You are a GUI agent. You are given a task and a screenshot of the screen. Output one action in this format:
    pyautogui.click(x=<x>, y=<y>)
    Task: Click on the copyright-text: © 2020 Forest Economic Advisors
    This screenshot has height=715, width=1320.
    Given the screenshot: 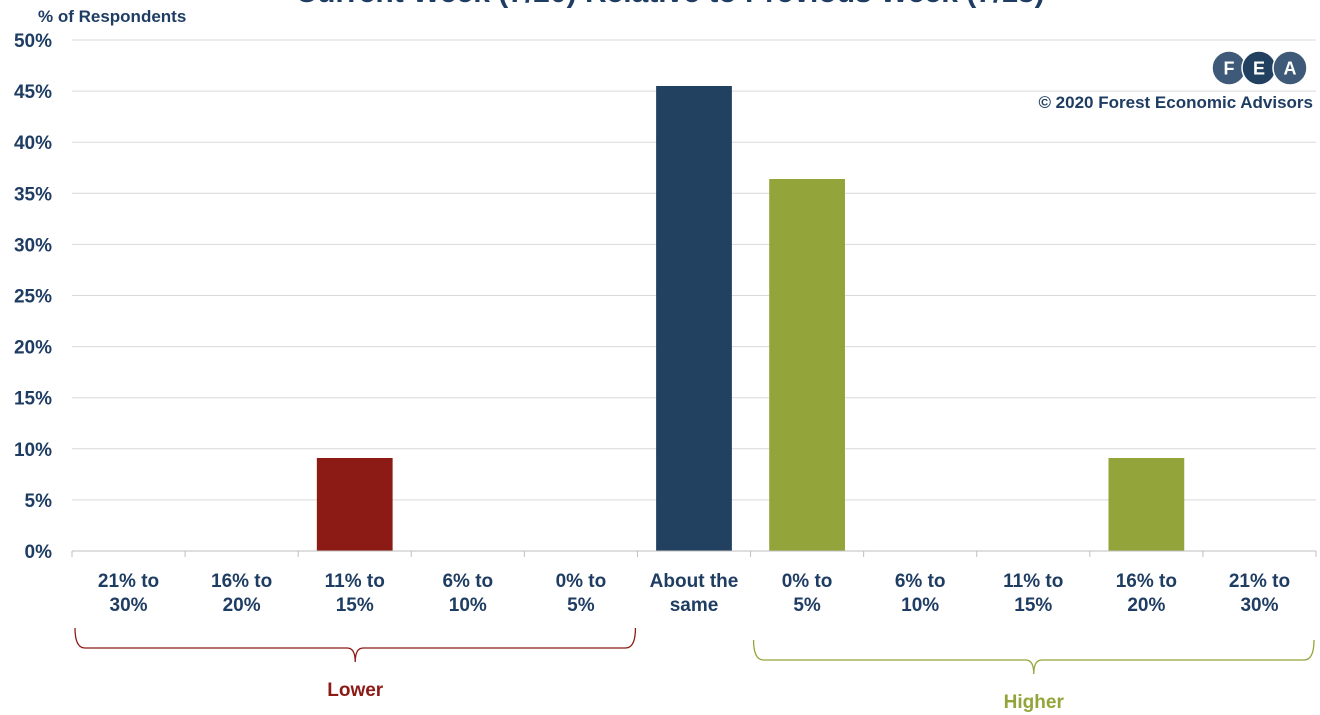 What is the action you would take?
    pyautogui.click(x=1175, y=102)
    